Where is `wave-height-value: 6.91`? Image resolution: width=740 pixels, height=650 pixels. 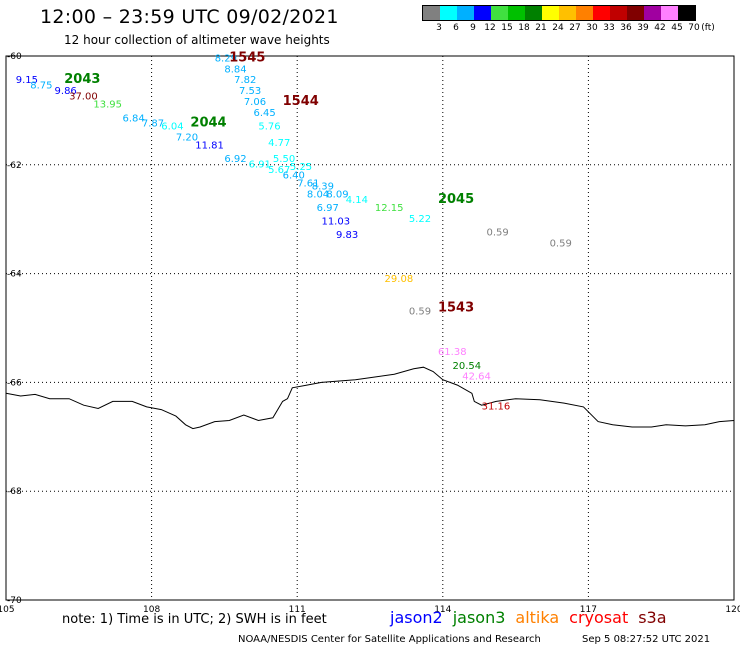 wave-height-value: 6.91 is located at coordinates (260, 165).